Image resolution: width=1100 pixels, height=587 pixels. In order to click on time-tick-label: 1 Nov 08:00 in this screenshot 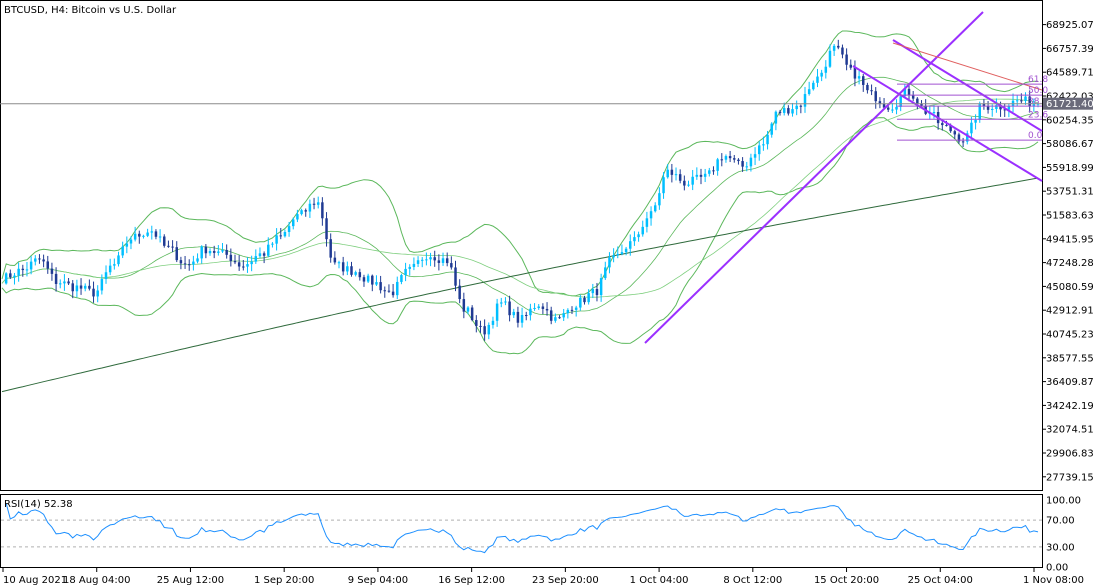, I will do `click(1053, 580)`.